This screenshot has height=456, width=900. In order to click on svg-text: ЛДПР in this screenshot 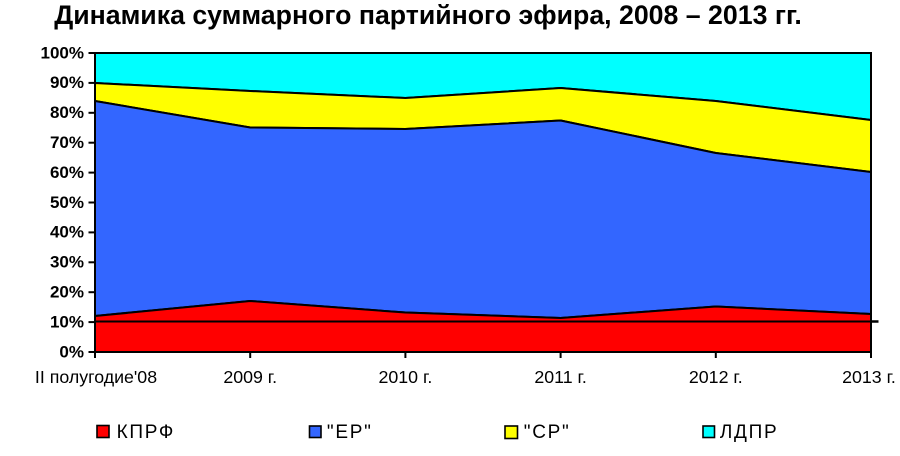, I will do `click(749, 432)`.